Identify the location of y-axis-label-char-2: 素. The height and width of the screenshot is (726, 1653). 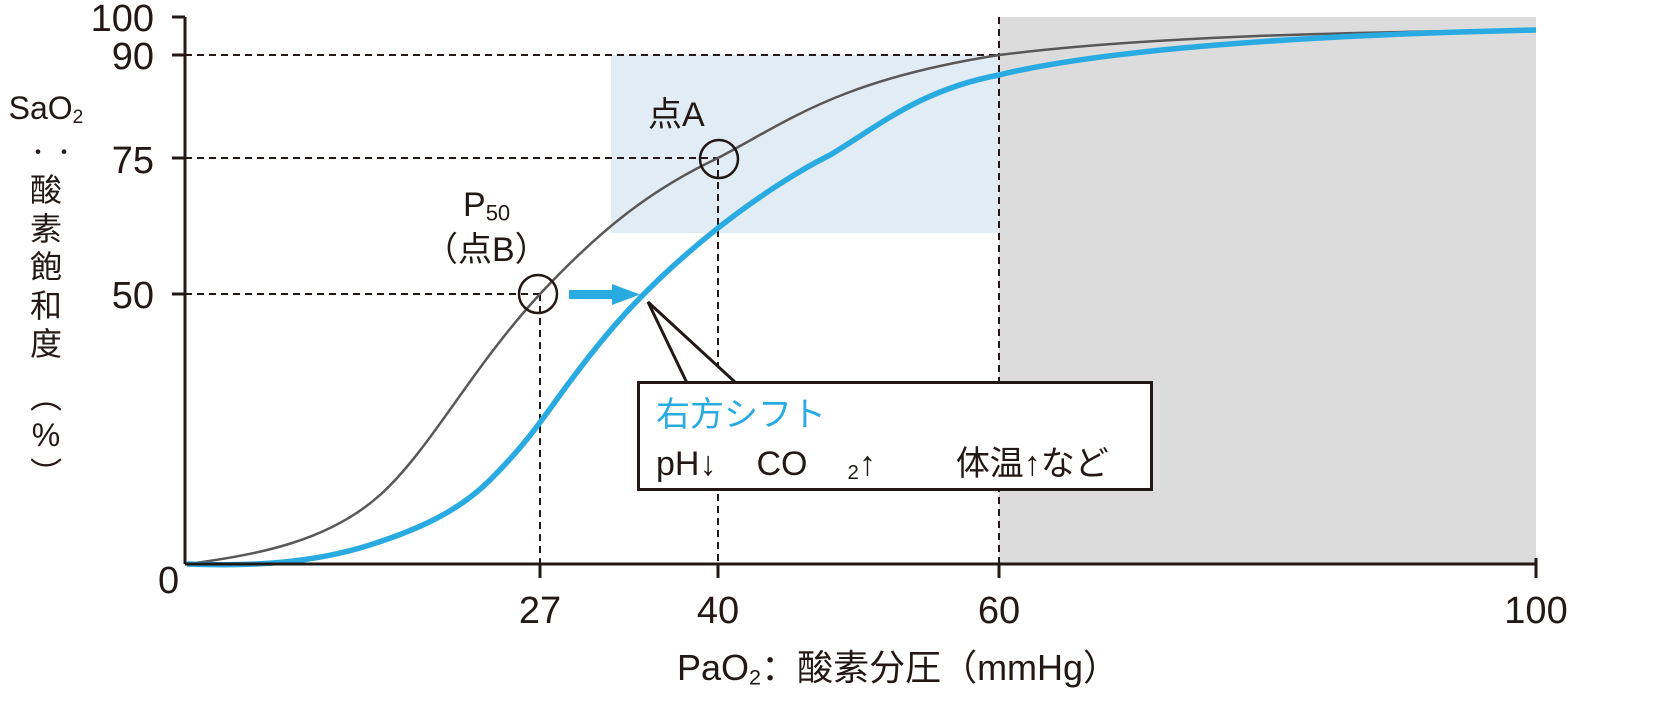
(45, 228).